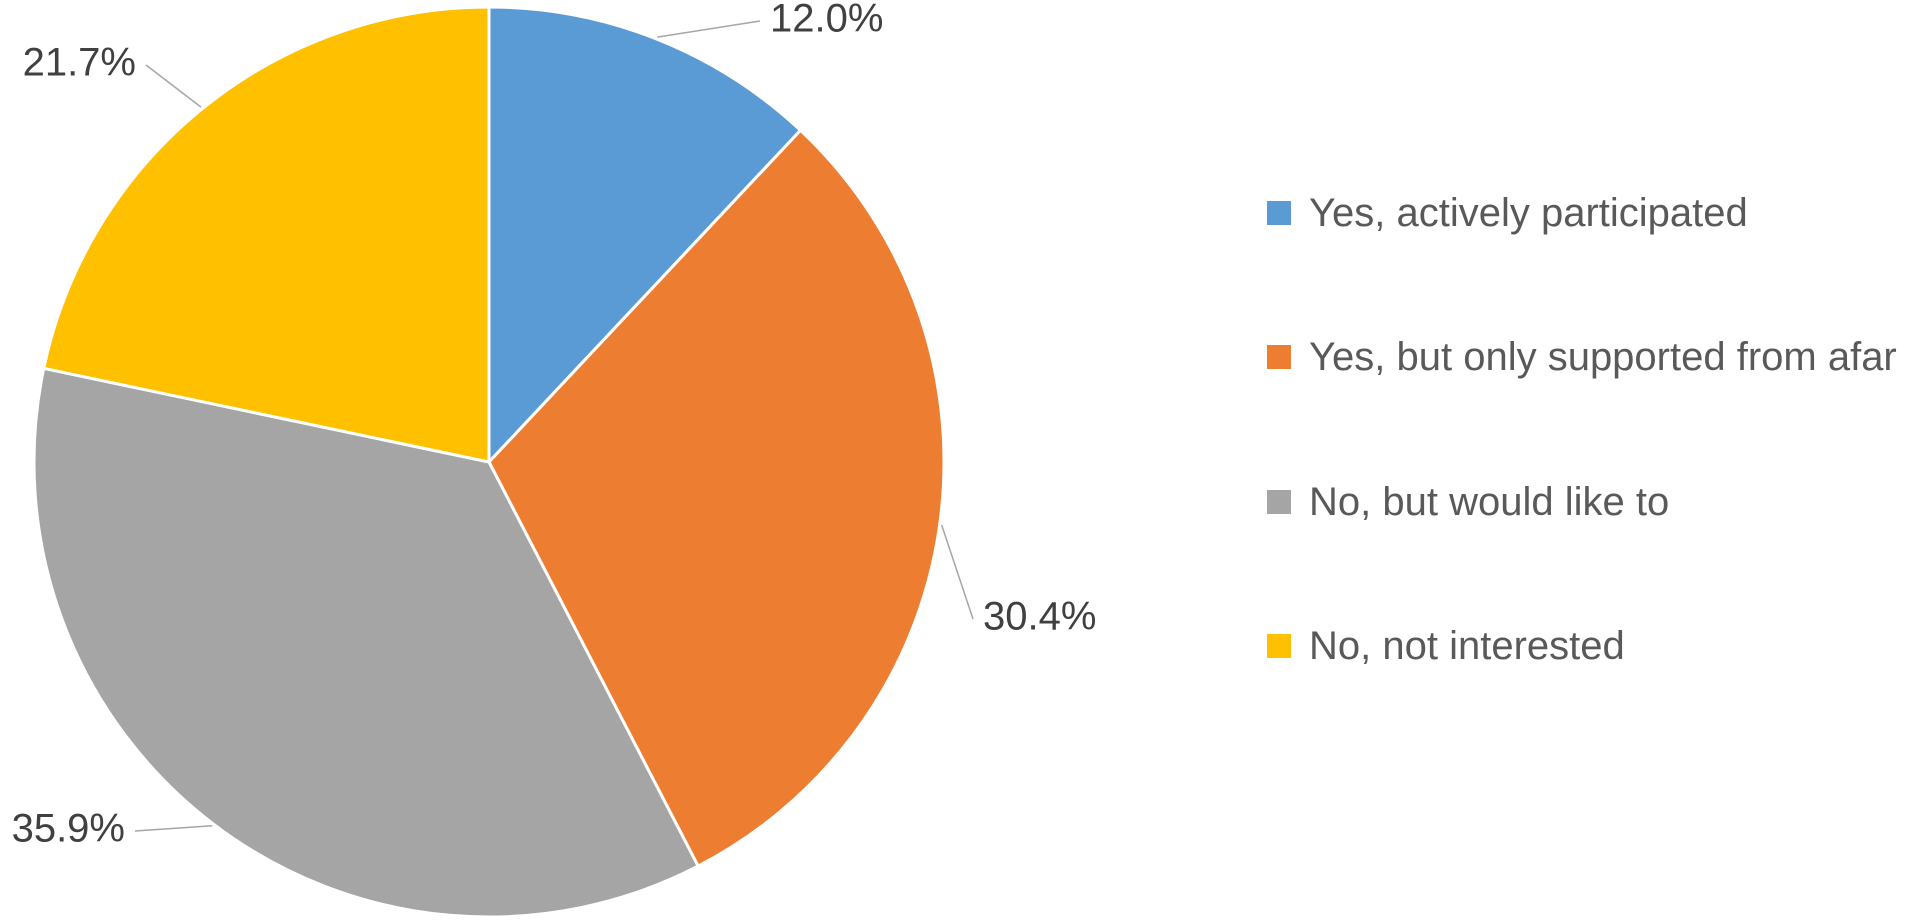  What do you see at coordinates (68, 829) in the screenshot?
I see `data-label: 35.9%` at bounding box center [68, 829].